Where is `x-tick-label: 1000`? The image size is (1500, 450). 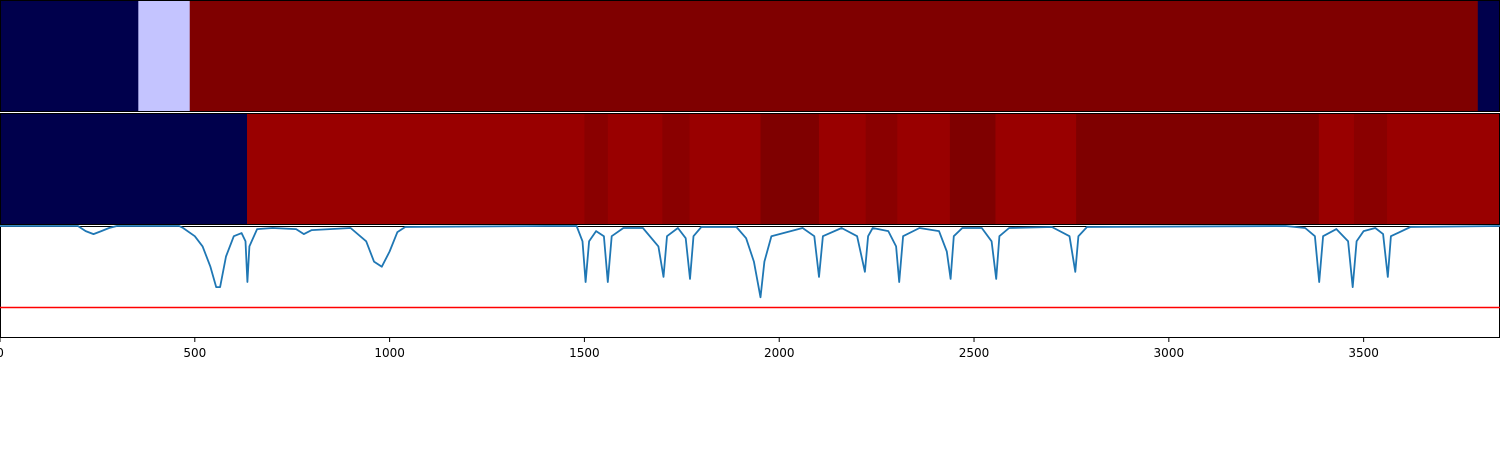 x-tick-label: 1000 is located at coordinates (389, 353).